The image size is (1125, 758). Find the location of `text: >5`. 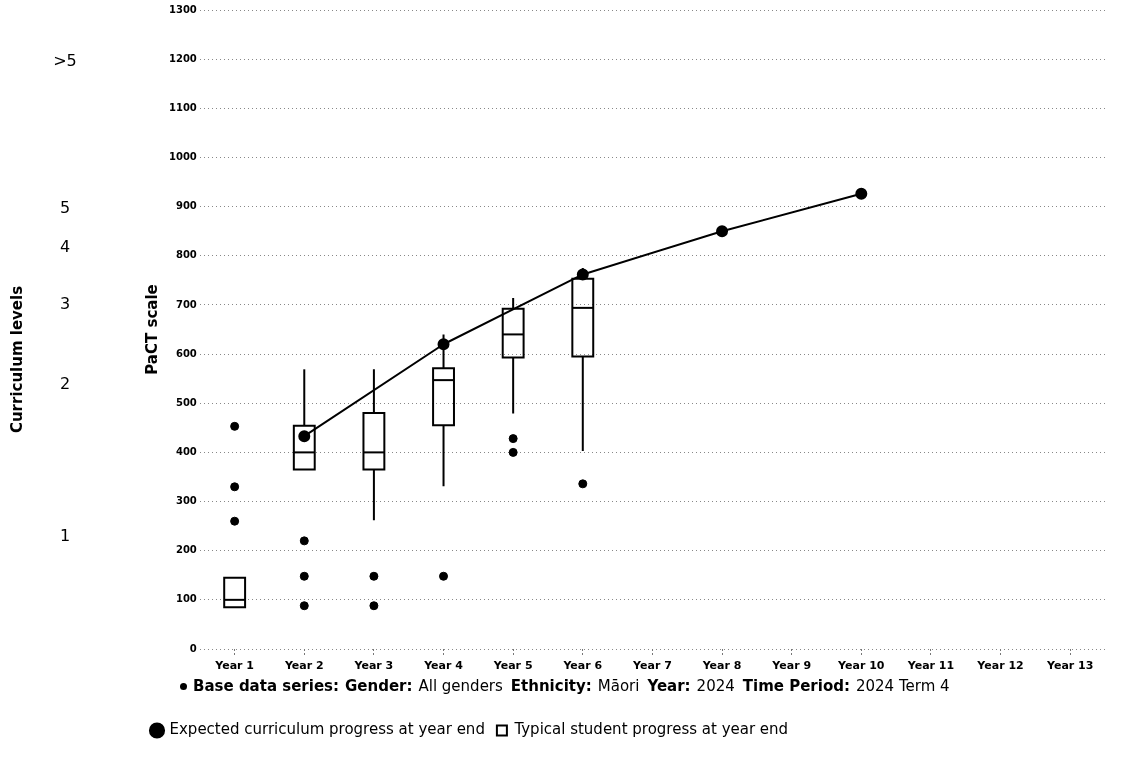

text: >5 is located at coordinates (65, 60).